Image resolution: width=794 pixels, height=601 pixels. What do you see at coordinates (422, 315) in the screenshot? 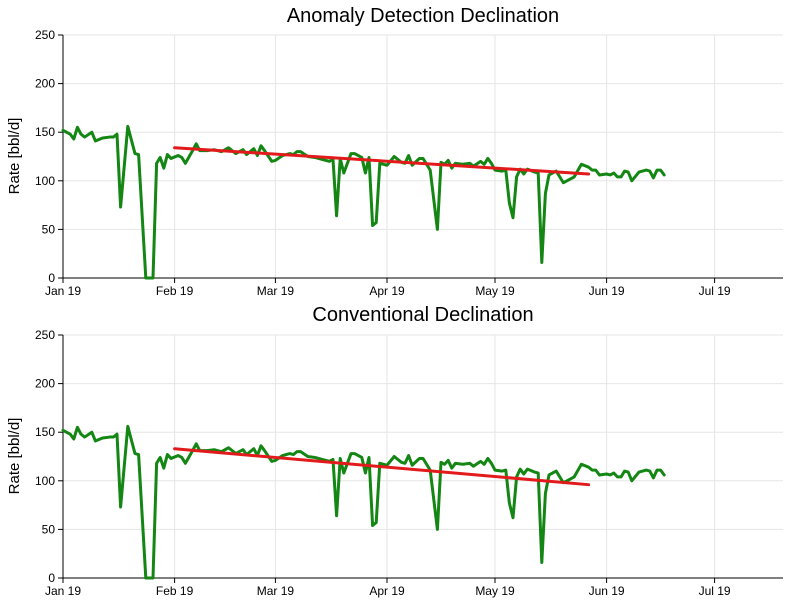
I see `chart-title: Conventional Declination` at bounding box center [422, 315].